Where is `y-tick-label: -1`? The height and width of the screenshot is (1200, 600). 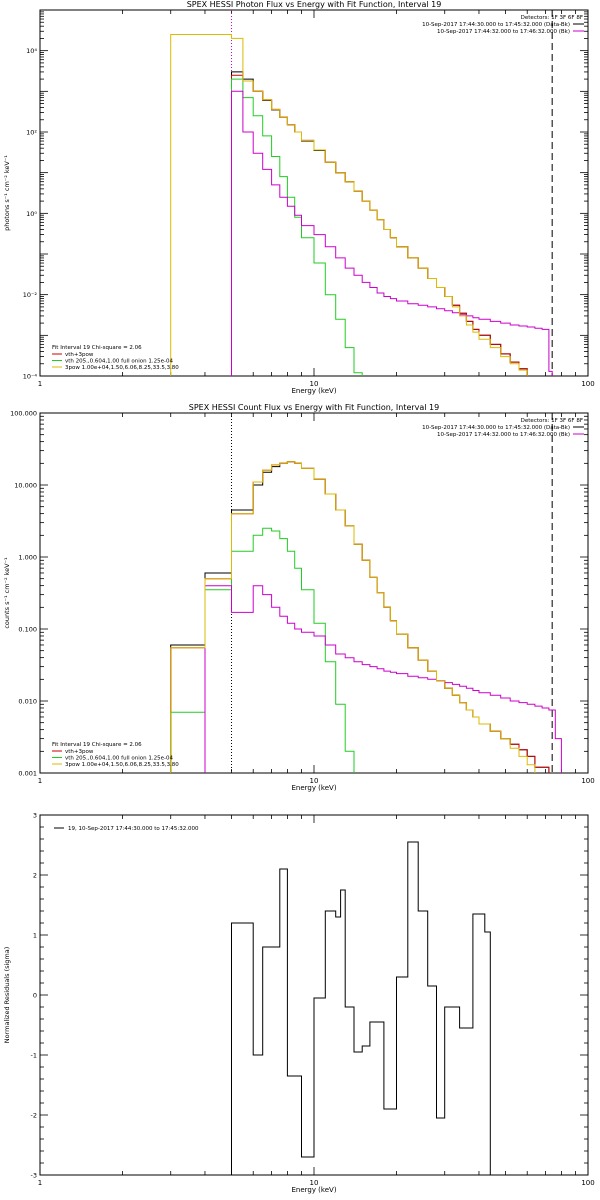 y-tick-label: -1 is located at coordinates (34, 1056).